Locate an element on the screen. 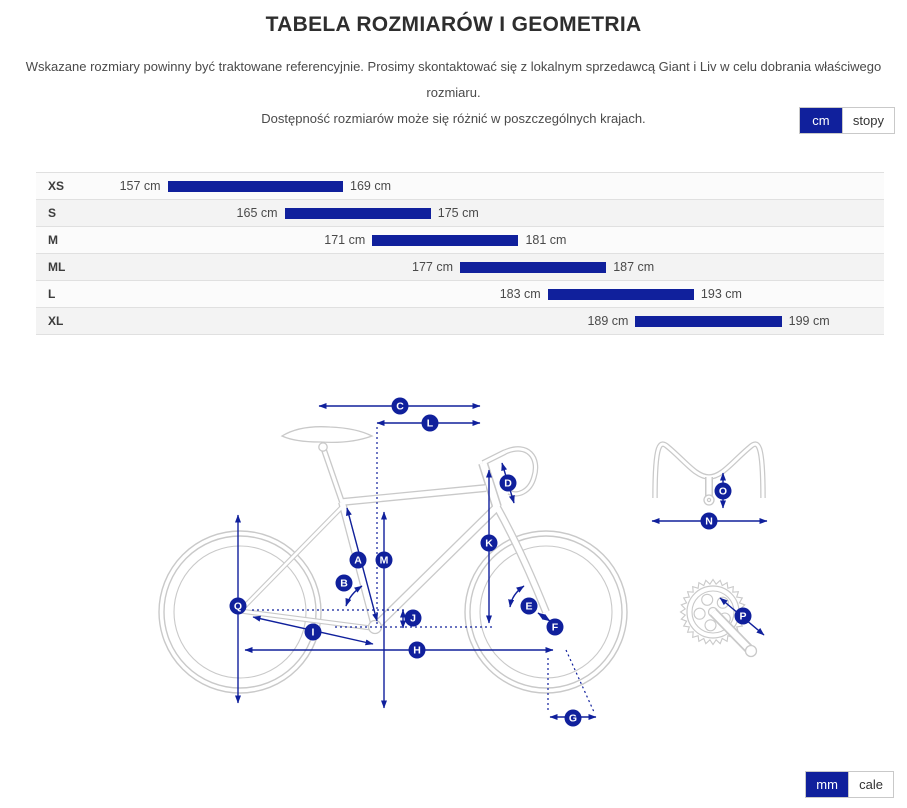  svg-text: D is located at coordinates (508, 484).